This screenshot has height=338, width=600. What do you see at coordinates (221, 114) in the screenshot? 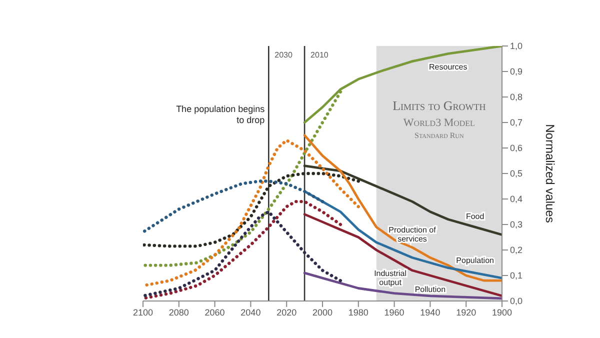
I see `annotation: The population begins to drop` at bounding box center [221, 114].